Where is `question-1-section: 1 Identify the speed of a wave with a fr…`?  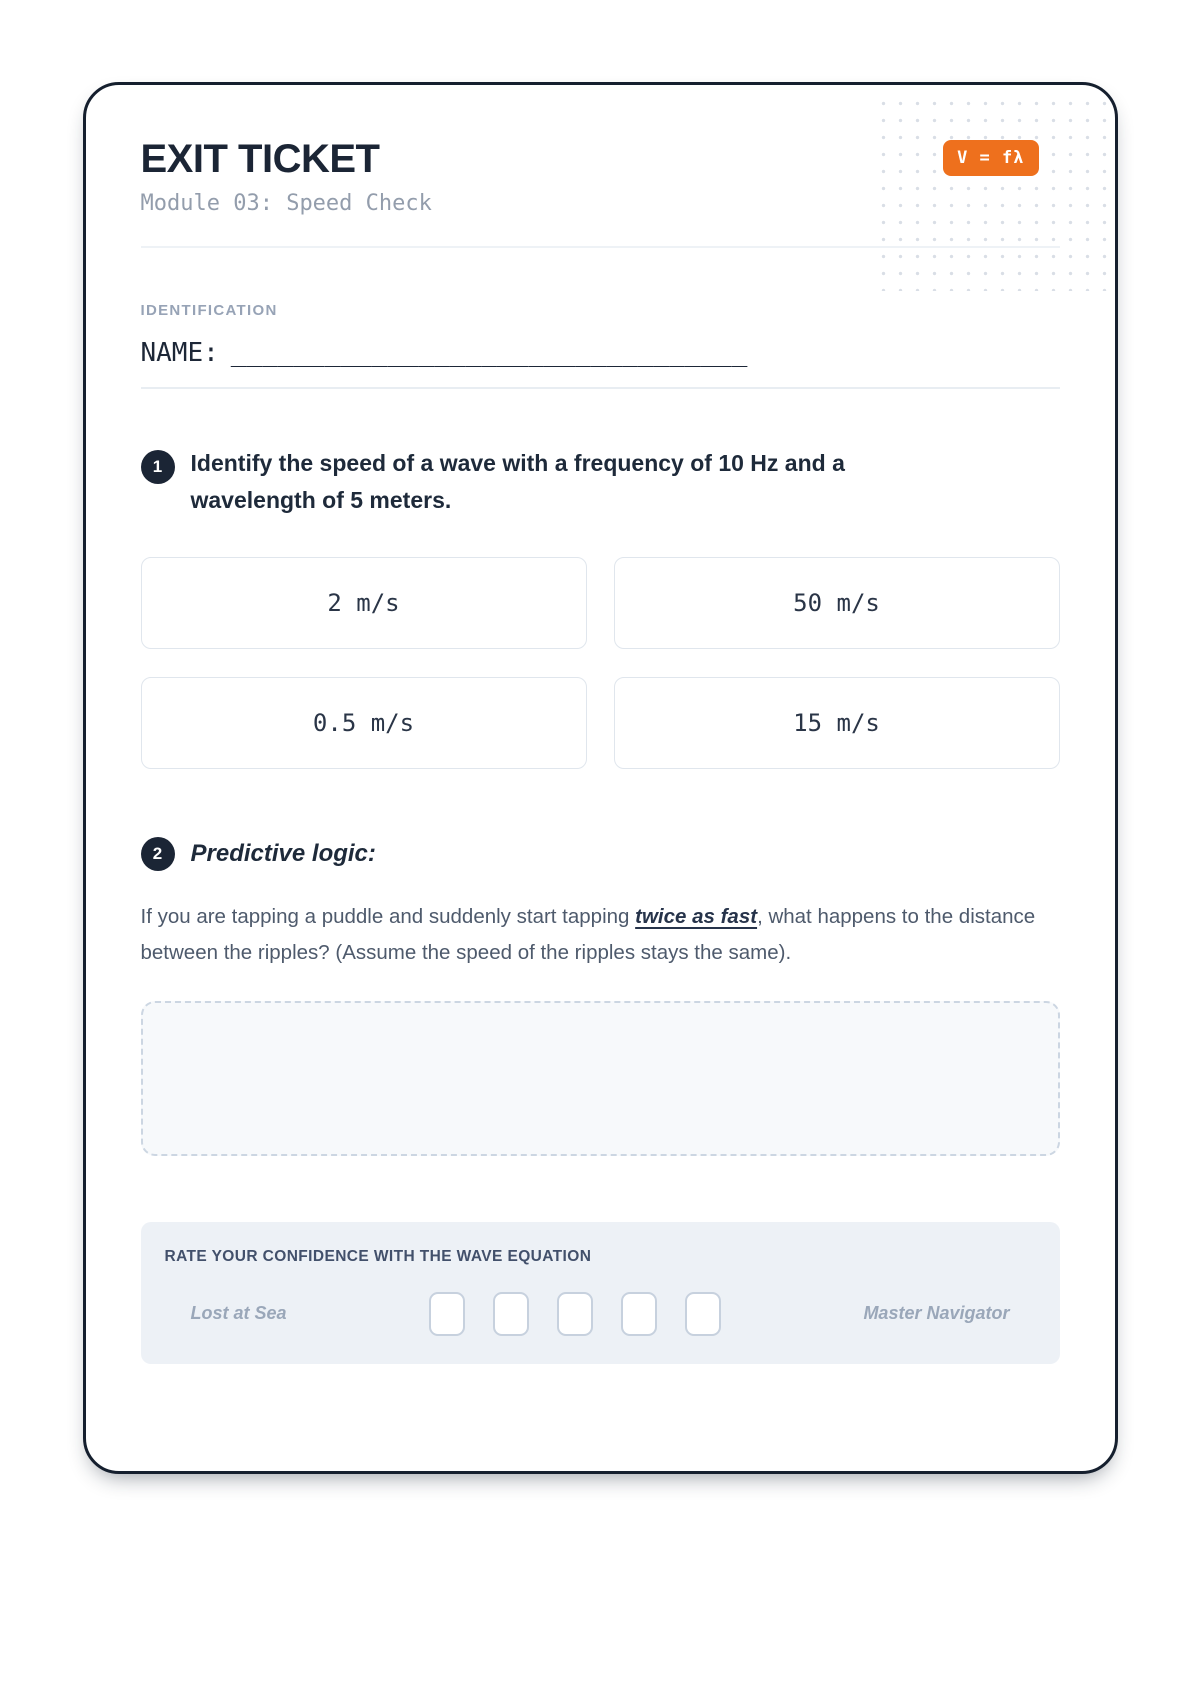 question-1-section: 1 Identify the speed of a wave with a fr… is located at coordinates (600, 607).